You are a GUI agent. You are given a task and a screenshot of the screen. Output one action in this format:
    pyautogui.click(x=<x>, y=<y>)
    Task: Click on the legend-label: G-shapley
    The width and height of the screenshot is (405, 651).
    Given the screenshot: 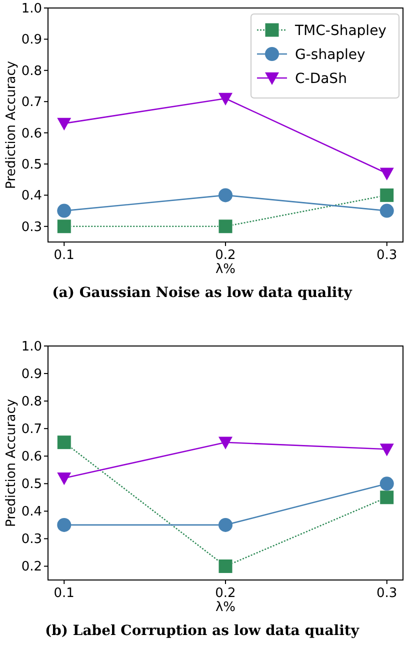 What is the action you would take?
    pyautogui.click(x=330, y=55)
    